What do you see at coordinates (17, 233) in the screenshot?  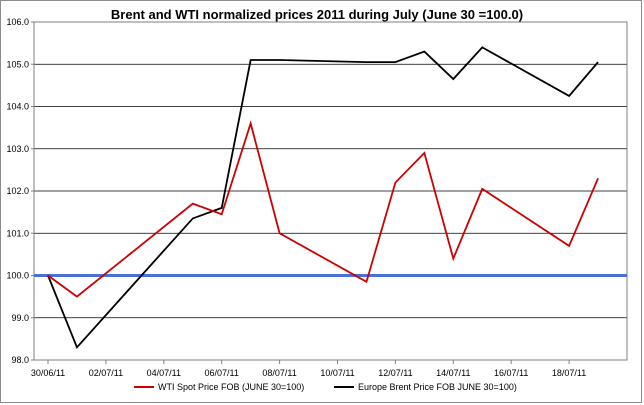 I see `y-tick-label: 101.0` at bounding box center [17, 233].